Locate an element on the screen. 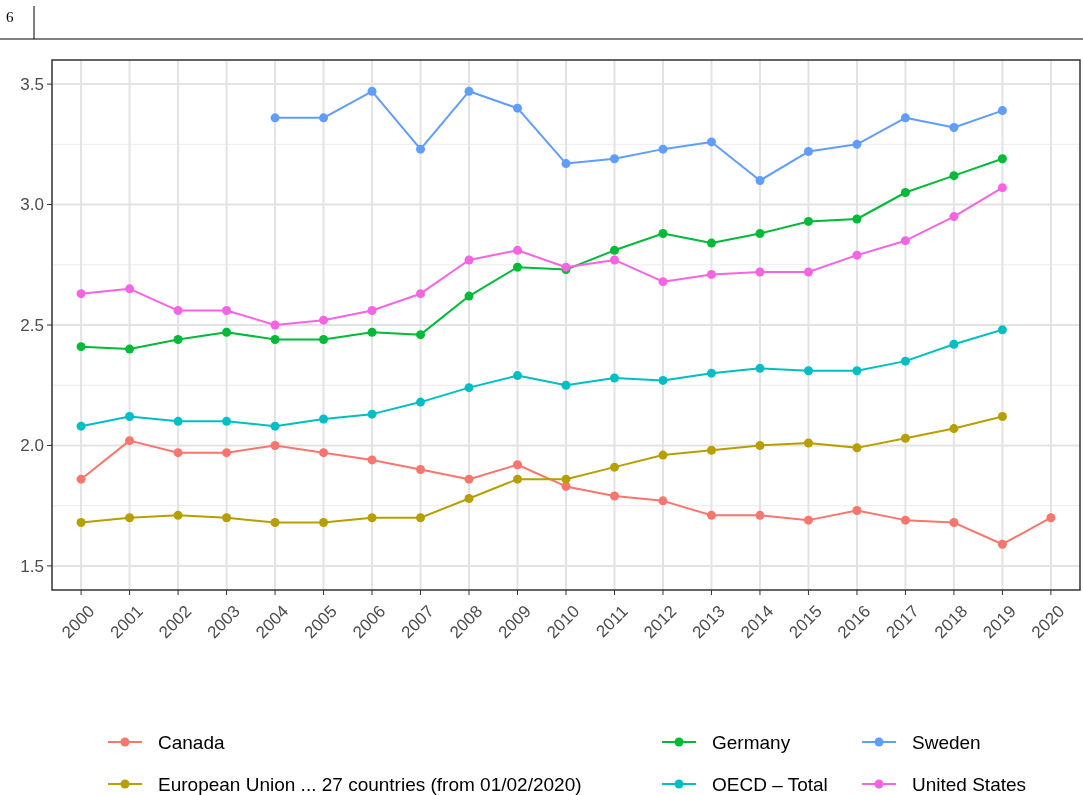 The image size is (1083, 795). y-tick-label: 3.0 is located at coordinates (32, 205).